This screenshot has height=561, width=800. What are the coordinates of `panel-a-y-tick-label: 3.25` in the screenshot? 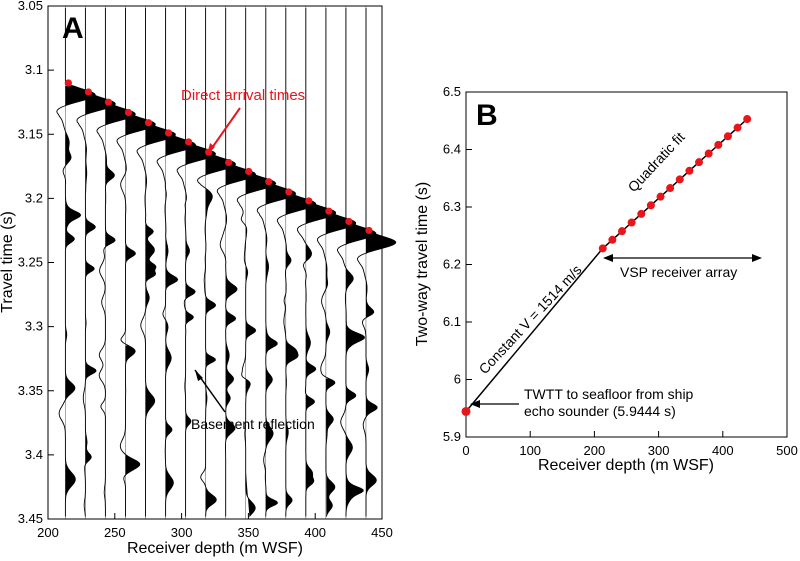 It's located at (30, 262).